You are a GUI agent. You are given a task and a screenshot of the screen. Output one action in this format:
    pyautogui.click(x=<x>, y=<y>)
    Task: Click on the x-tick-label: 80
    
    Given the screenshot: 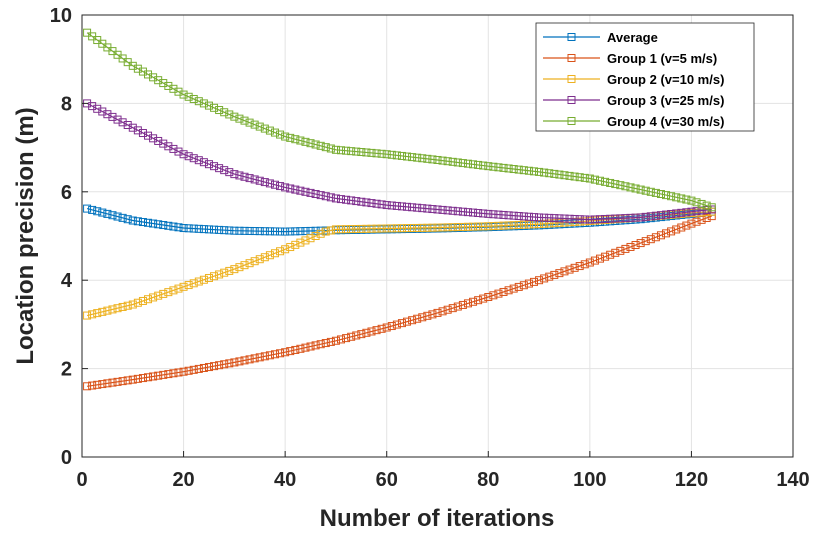 What is the action you would take?
    pyautogui.click(x=488, y=480)
    